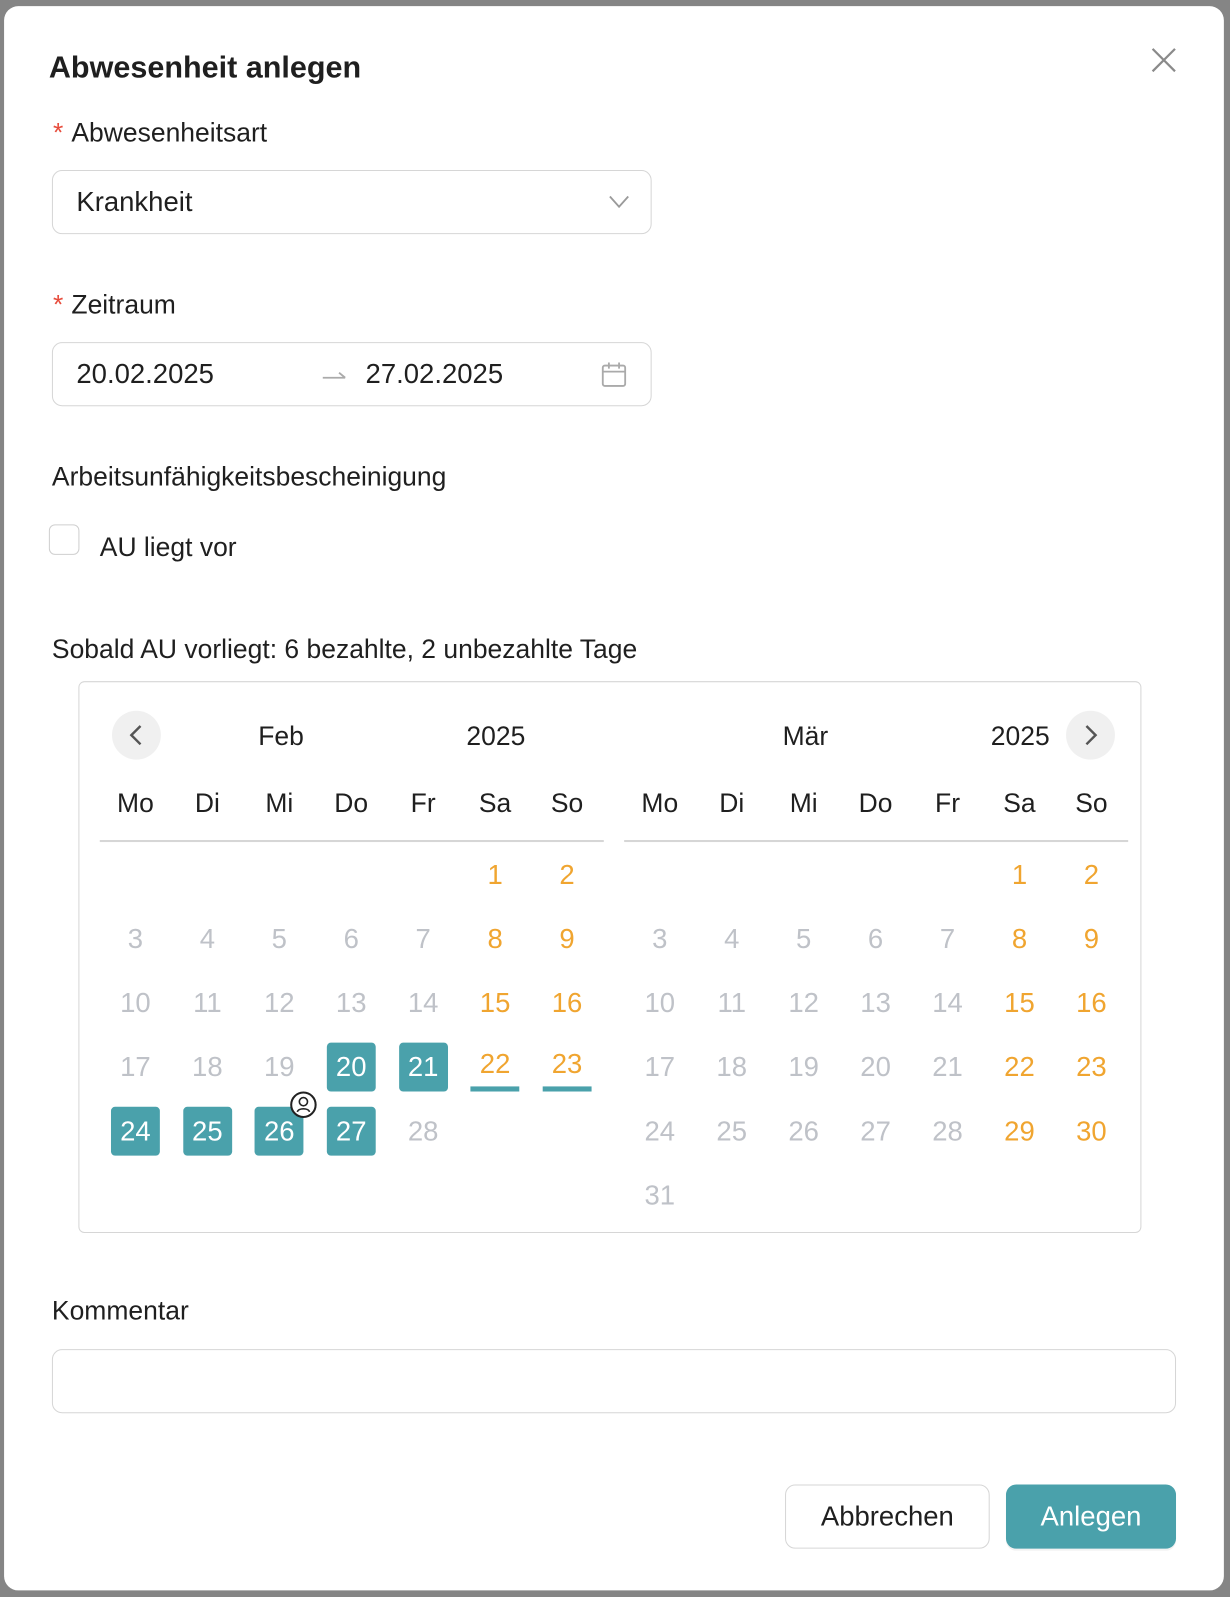 The height and width of the screenshot is (1597, 1230). I want to click on period-range-picker: 20.02.2025 27.02.2025, so click(351, 374).